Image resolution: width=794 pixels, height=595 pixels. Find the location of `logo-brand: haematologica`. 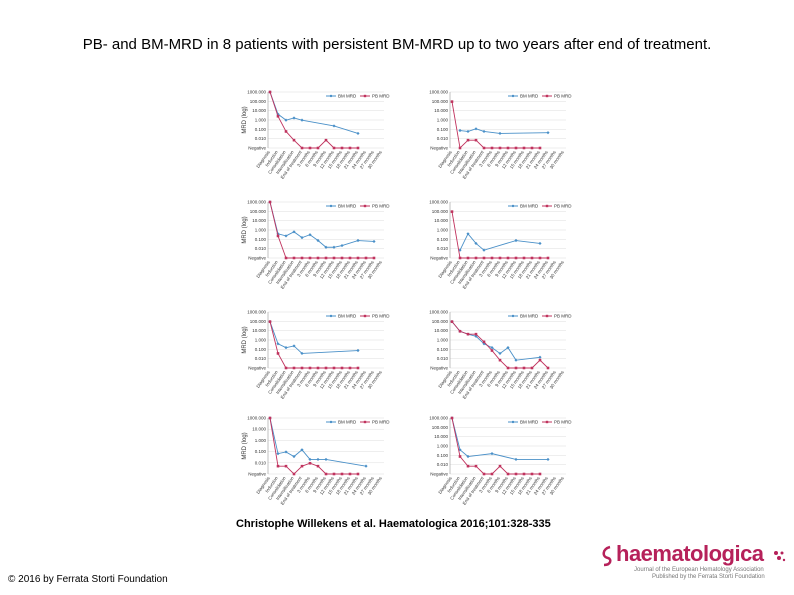

logo-brand: haematologica is located at coordinates (690, 553).